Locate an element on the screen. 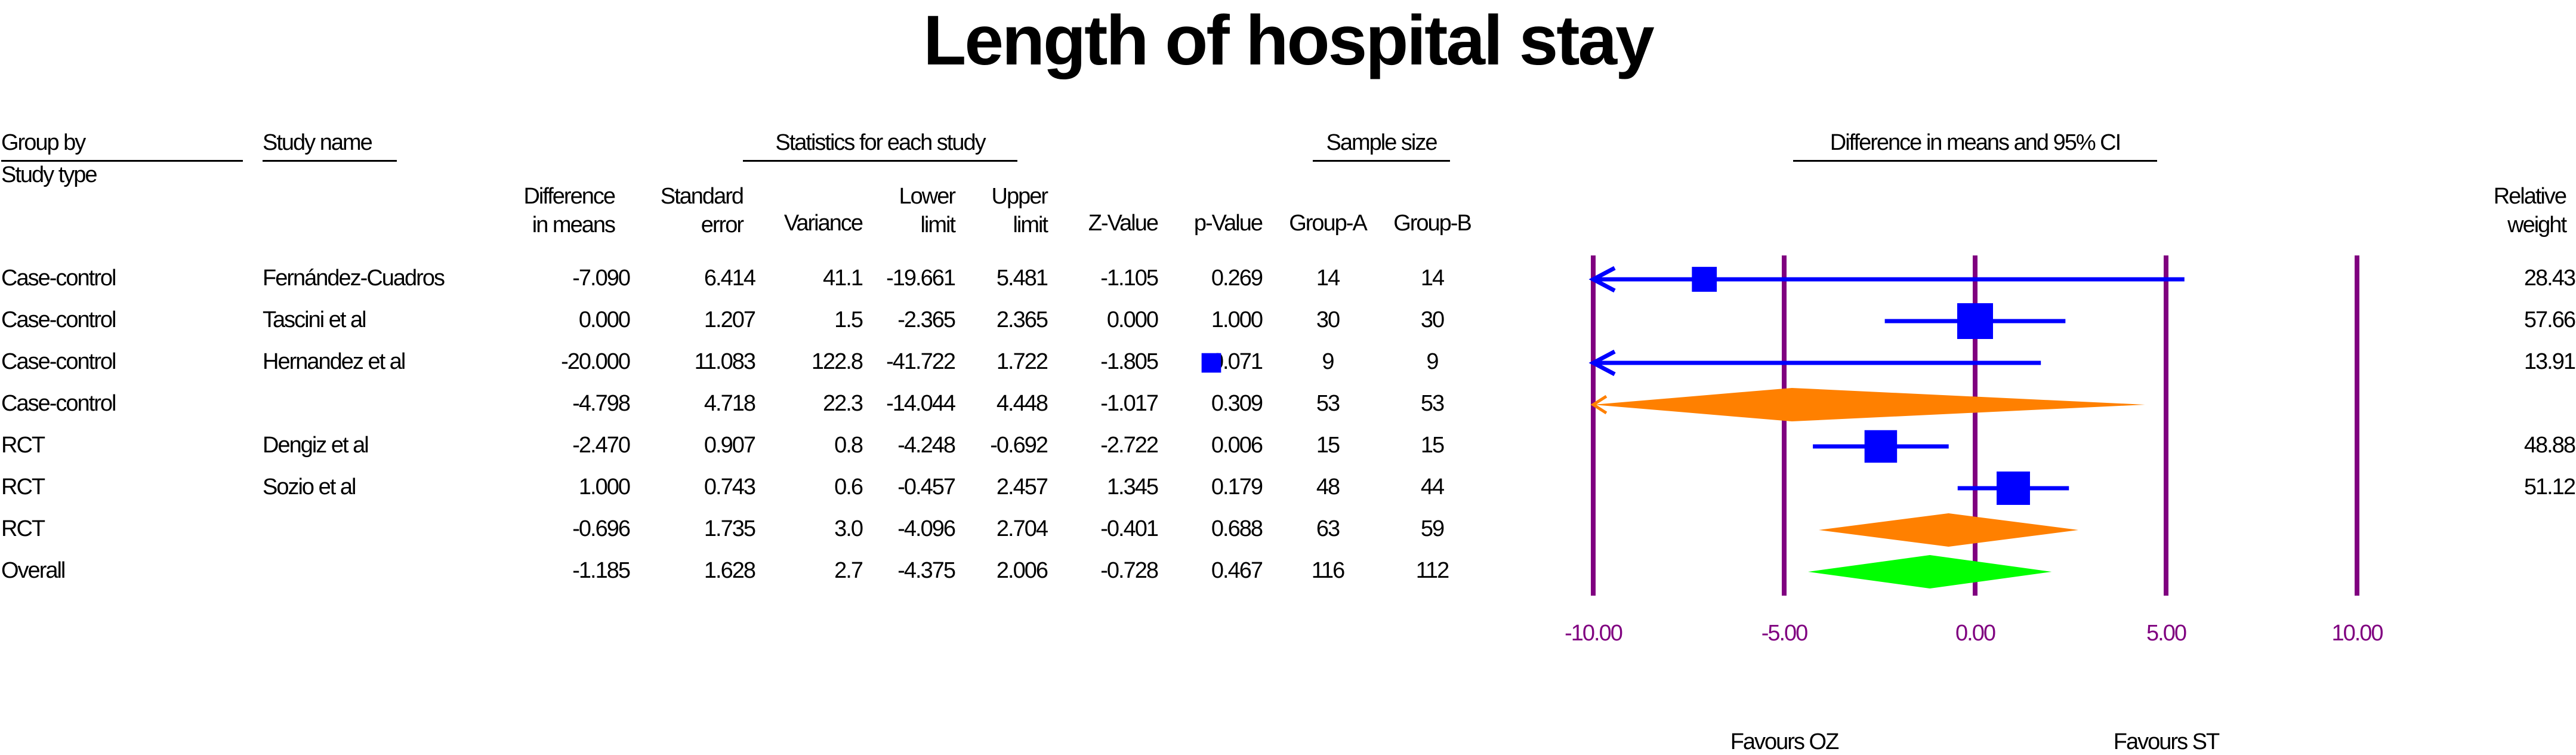 The width and height of the screenshot is (2576, 755). cell-z: -0.401 is located at coordinates (1129, 528).